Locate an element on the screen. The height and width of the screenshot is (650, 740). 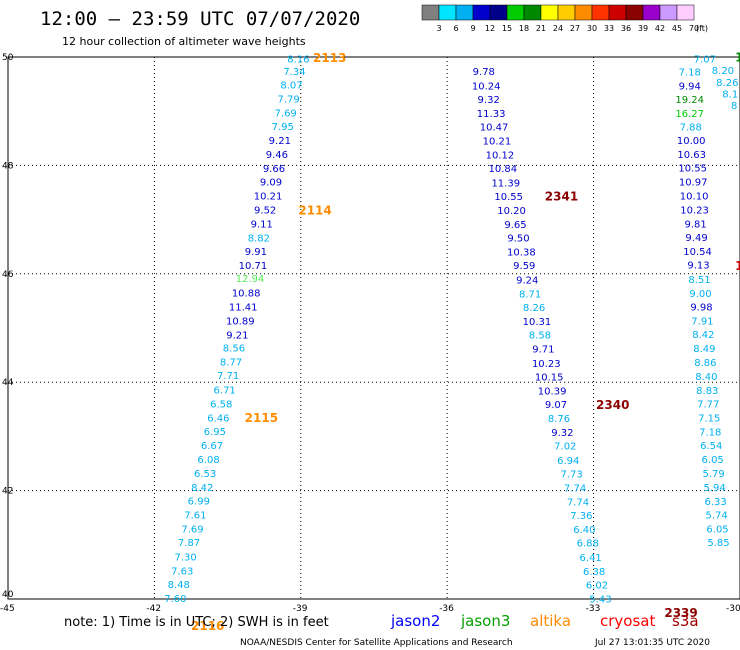
wave-height-value: 6.95 is located at coordinates (215, 432).